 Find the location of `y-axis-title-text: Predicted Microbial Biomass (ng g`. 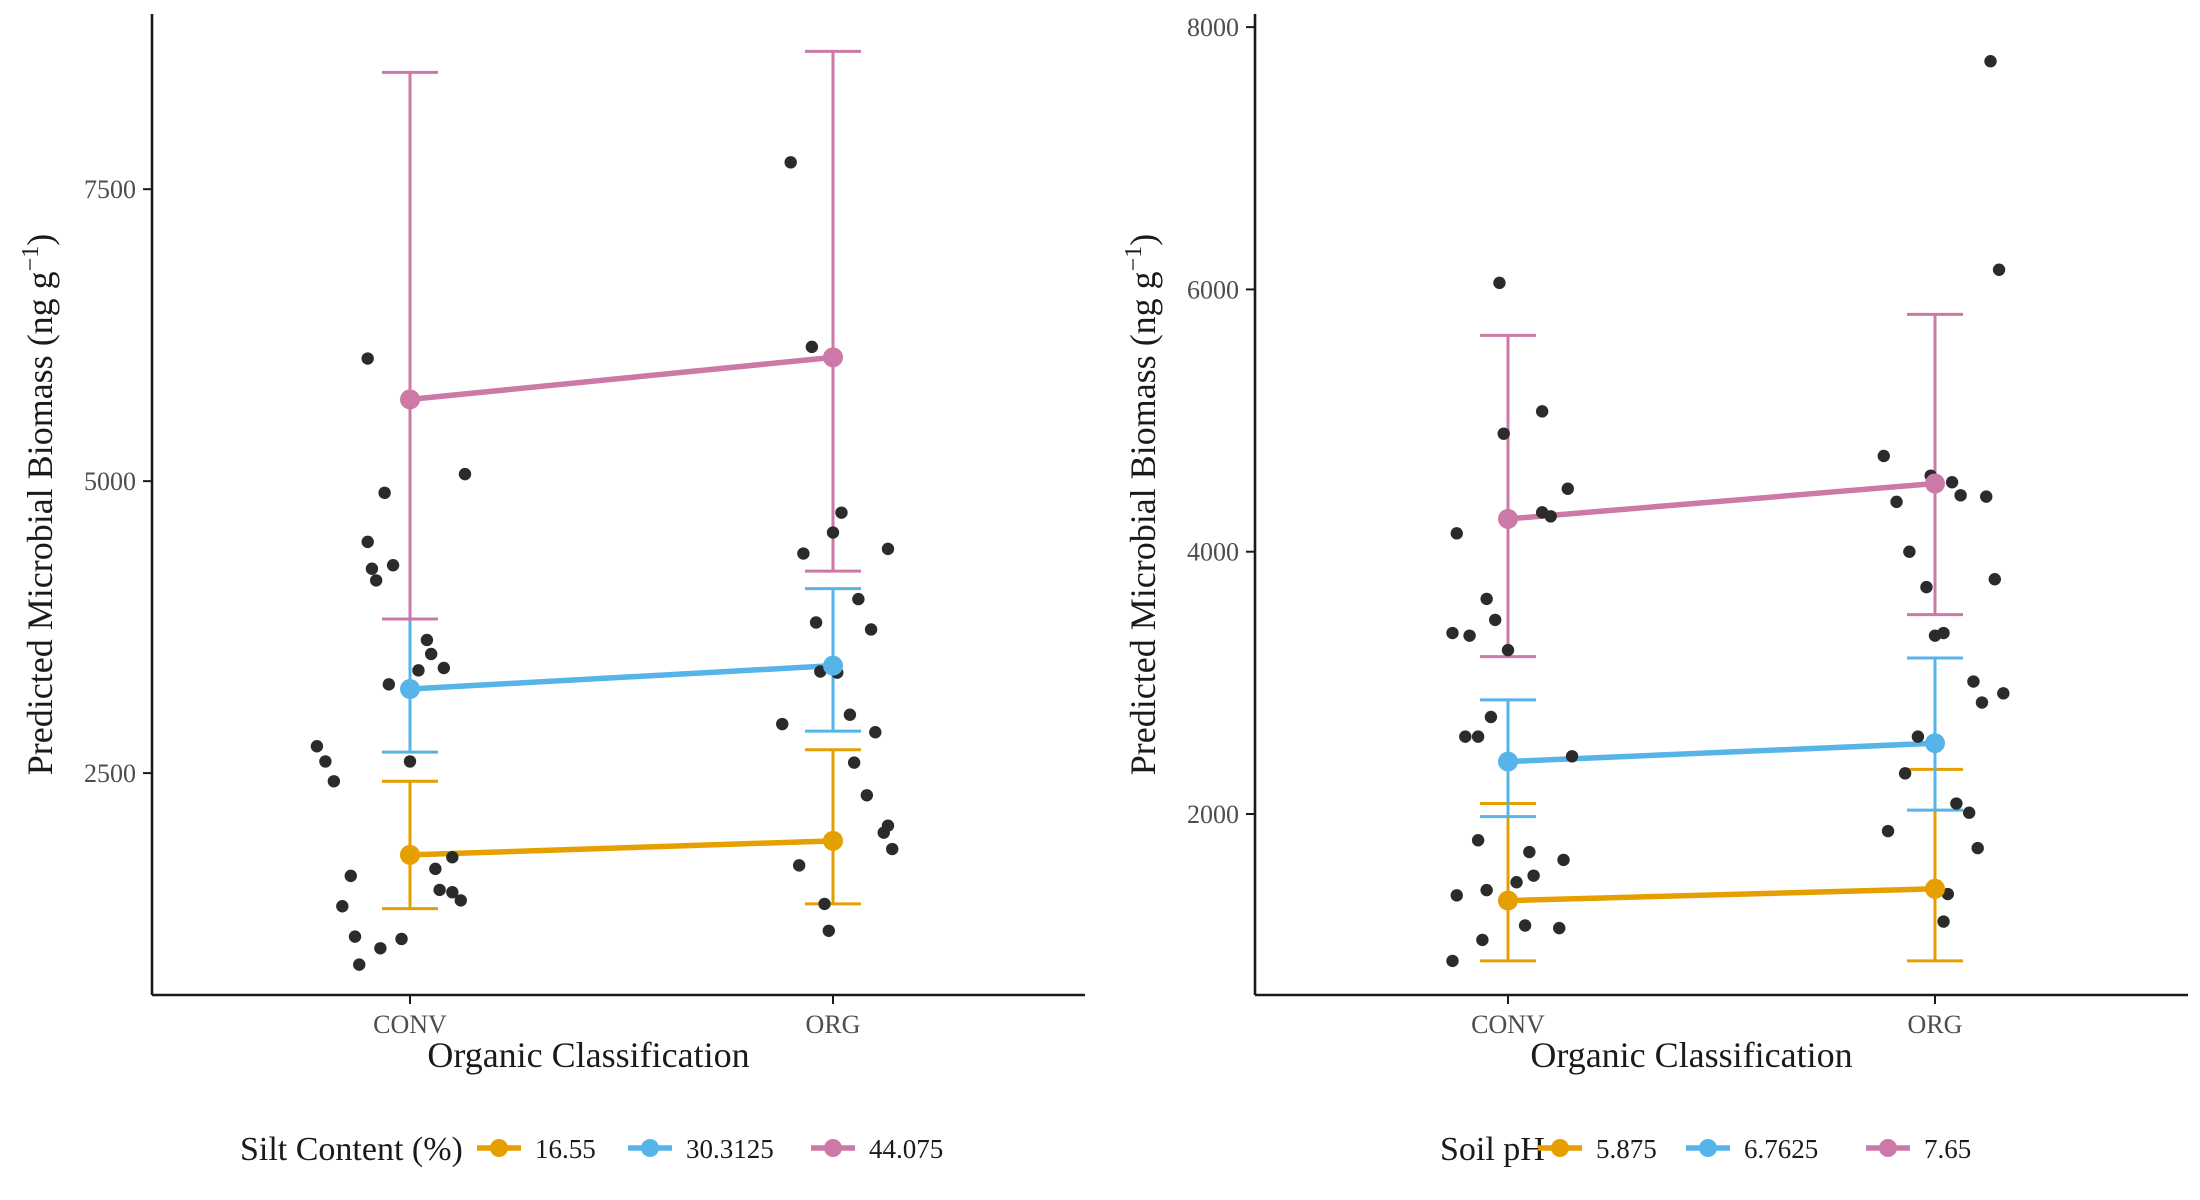

y-axis-title-text: Predicted Microbial Biomass (ng g is located at coordinates (1143, 523).